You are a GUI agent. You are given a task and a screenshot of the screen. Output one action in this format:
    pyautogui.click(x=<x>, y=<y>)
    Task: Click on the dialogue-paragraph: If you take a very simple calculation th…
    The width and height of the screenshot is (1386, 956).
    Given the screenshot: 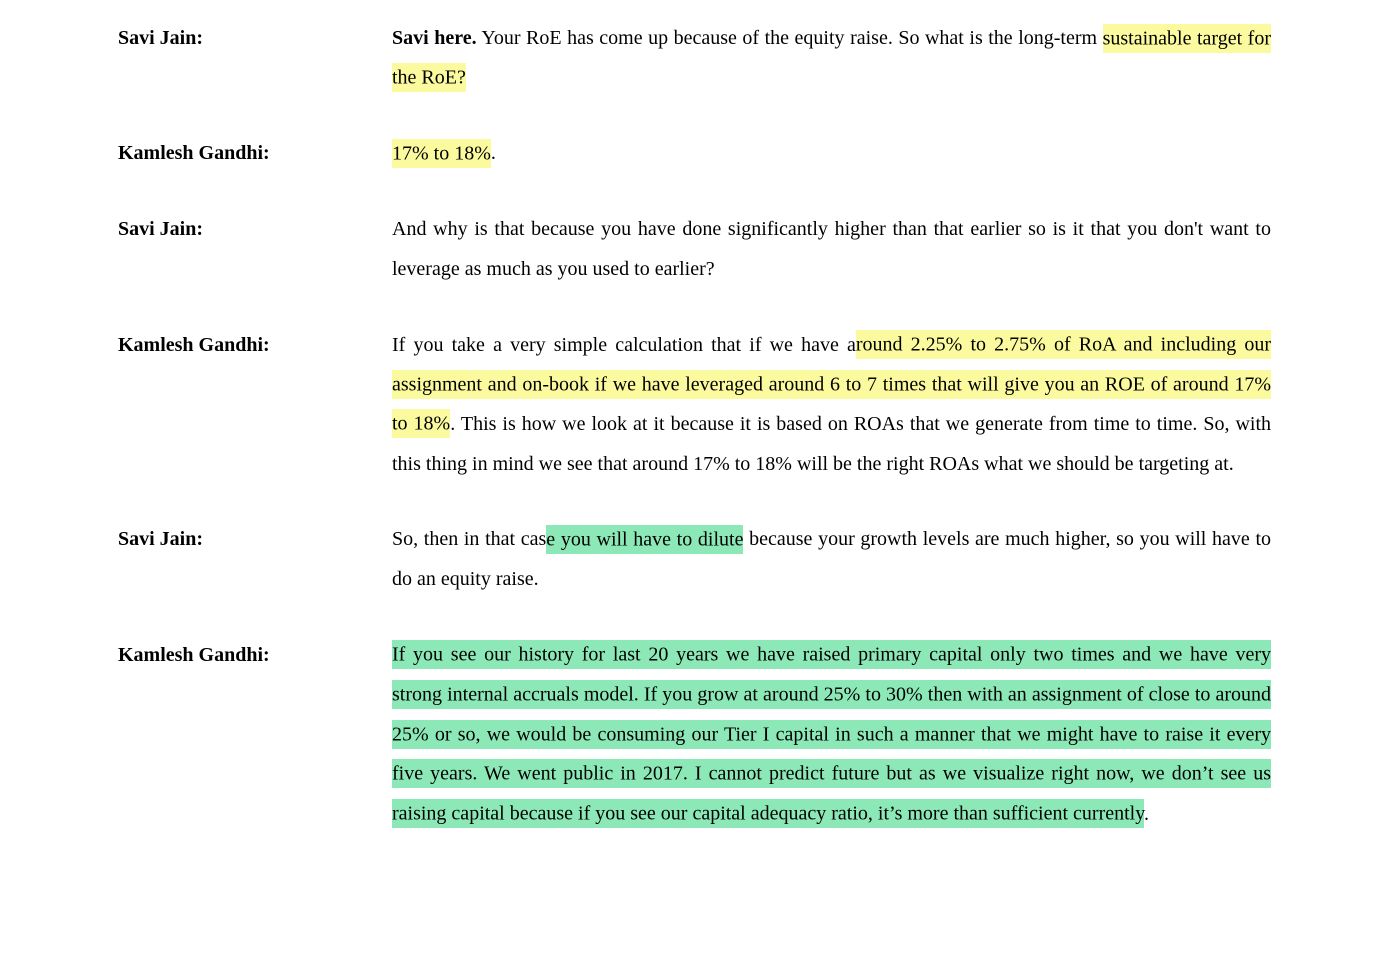 What is the action you would take?
    pyautogui.click(x=831, y=405)
    